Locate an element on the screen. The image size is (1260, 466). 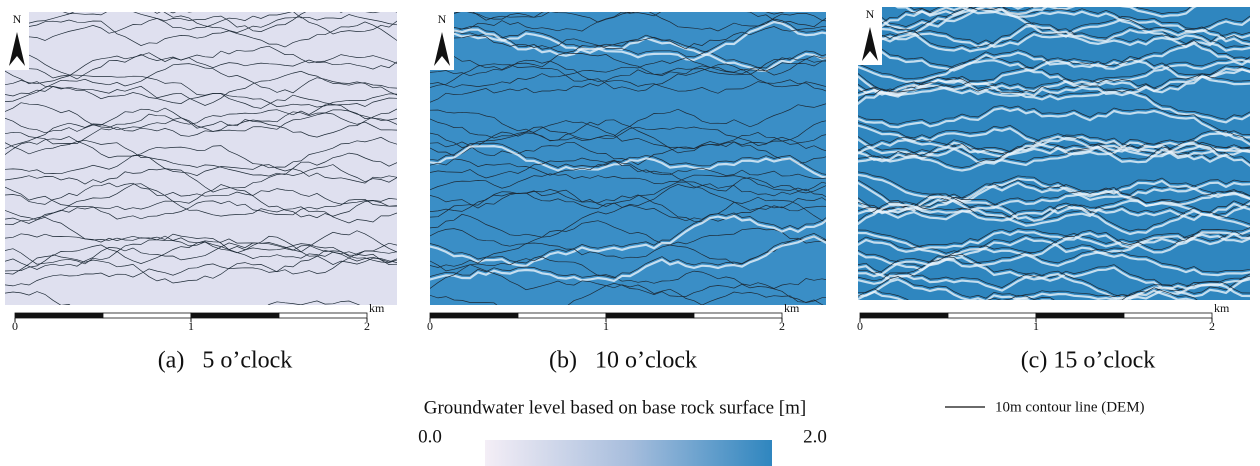
panel-caption: (b) 10 o’clock is located at coordinates (623, 361).